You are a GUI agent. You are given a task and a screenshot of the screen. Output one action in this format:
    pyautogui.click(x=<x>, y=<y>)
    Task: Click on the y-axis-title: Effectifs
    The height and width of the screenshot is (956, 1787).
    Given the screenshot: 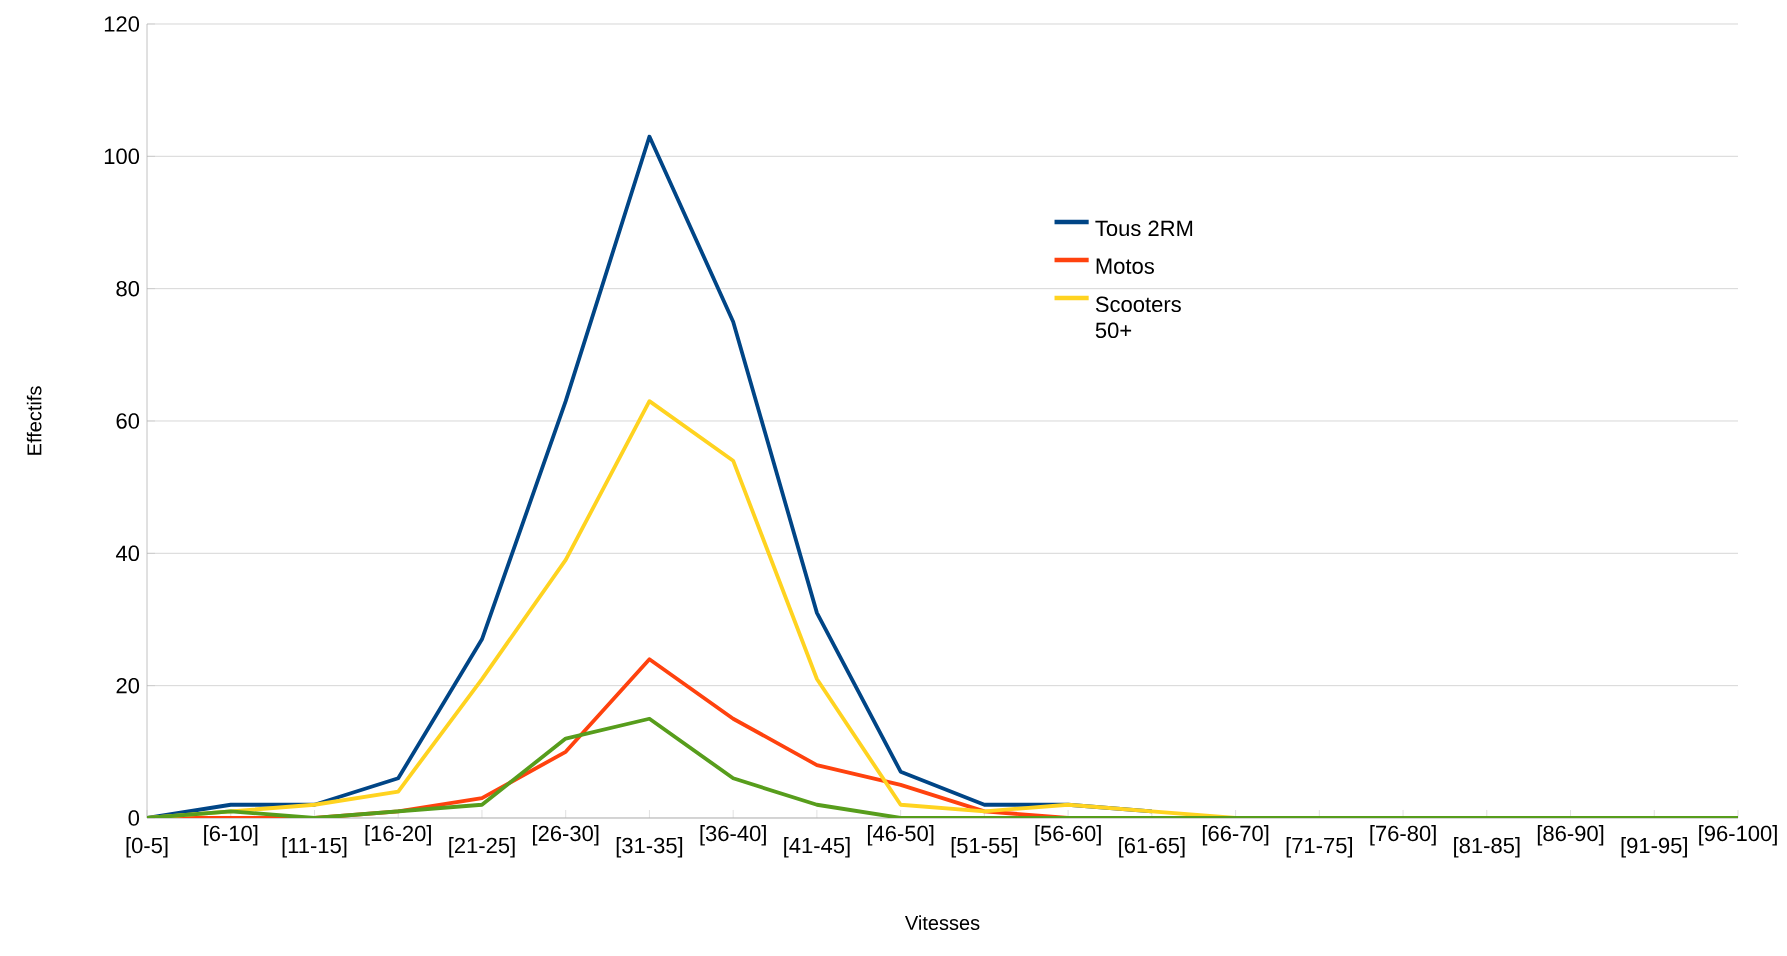 What is the action you would take?
    pyautogui.click(x=34, y=420)
    